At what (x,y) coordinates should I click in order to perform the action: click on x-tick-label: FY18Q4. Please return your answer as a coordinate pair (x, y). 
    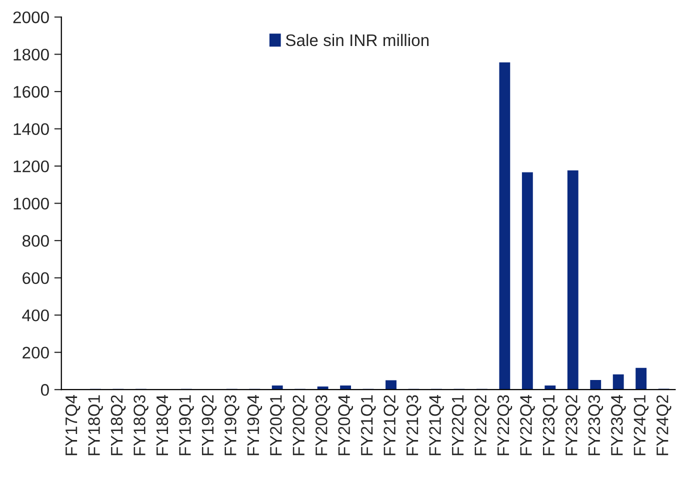
    Looking at the image, I should click on (164, 425).